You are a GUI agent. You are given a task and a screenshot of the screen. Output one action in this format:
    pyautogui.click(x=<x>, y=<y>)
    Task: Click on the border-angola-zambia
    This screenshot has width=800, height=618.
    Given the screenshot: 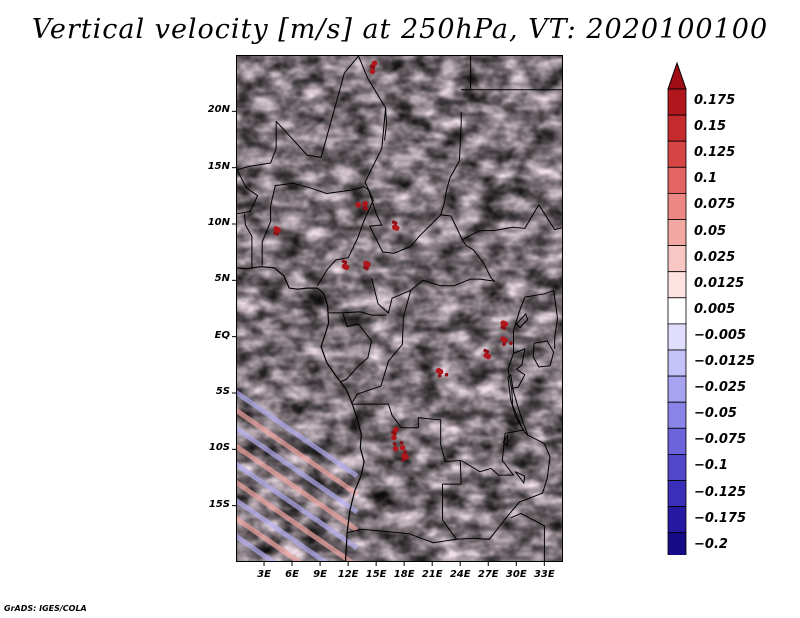 What is the action you would take?
    pyautogui.click(x=452, y=511)
    